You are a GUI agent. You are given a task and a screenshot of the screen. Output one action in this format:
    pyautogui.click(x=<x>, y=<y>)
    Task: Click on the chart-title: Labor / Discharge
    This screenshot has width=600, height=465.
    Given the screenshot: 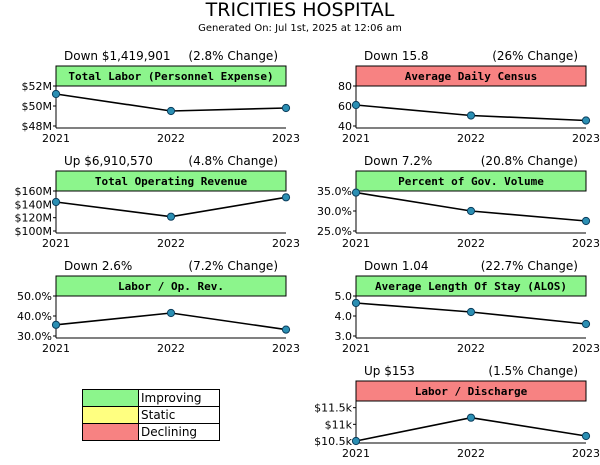 What is the action you would take?
    pyautogui.click(x=471, y=391)
    